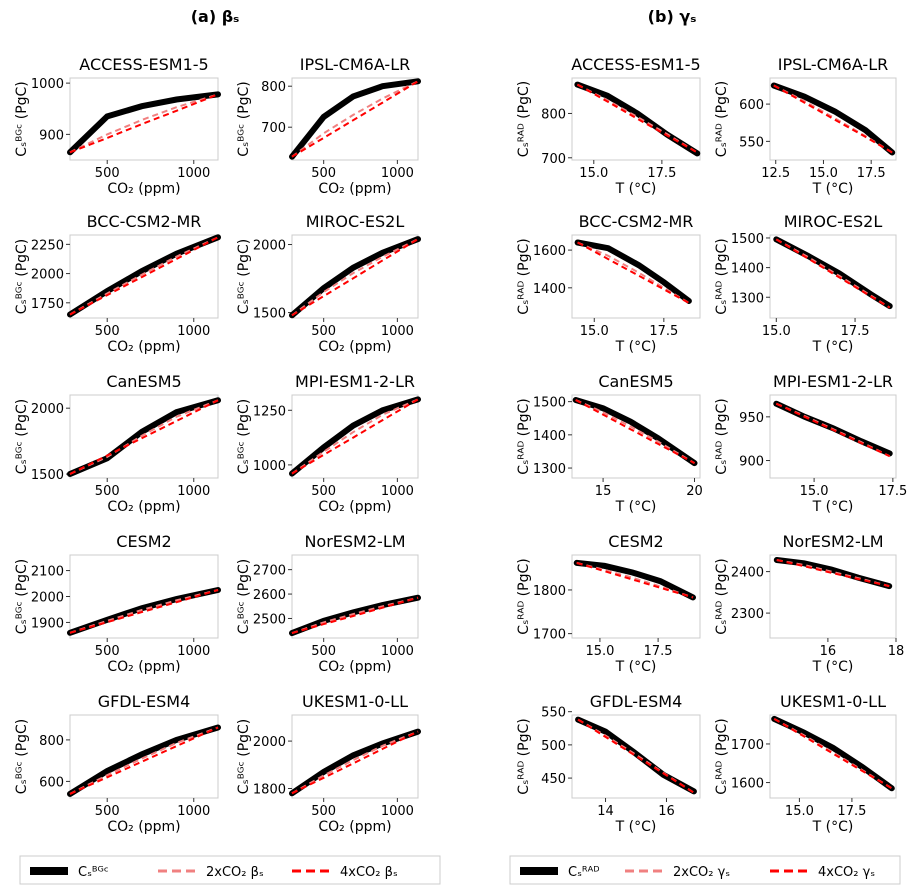  Describe the element at coordinates (269, 411) in the screenshot. I see `y-tick-label: 1250` at that location.